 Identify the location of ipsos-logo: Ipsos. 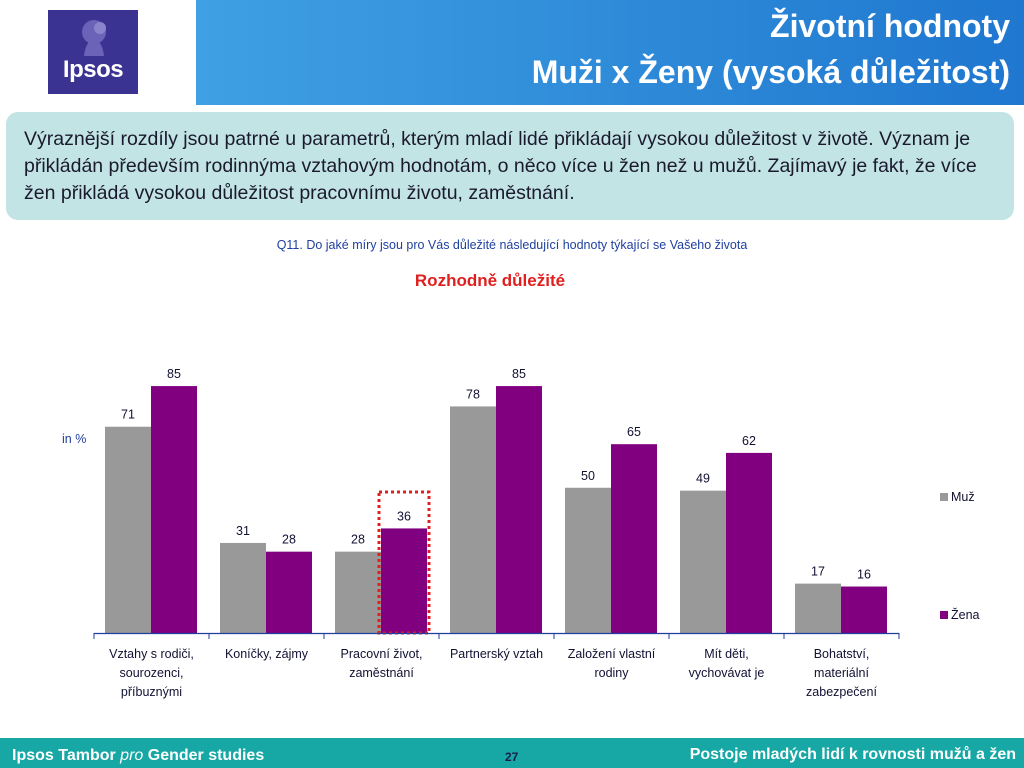
(93, 52).